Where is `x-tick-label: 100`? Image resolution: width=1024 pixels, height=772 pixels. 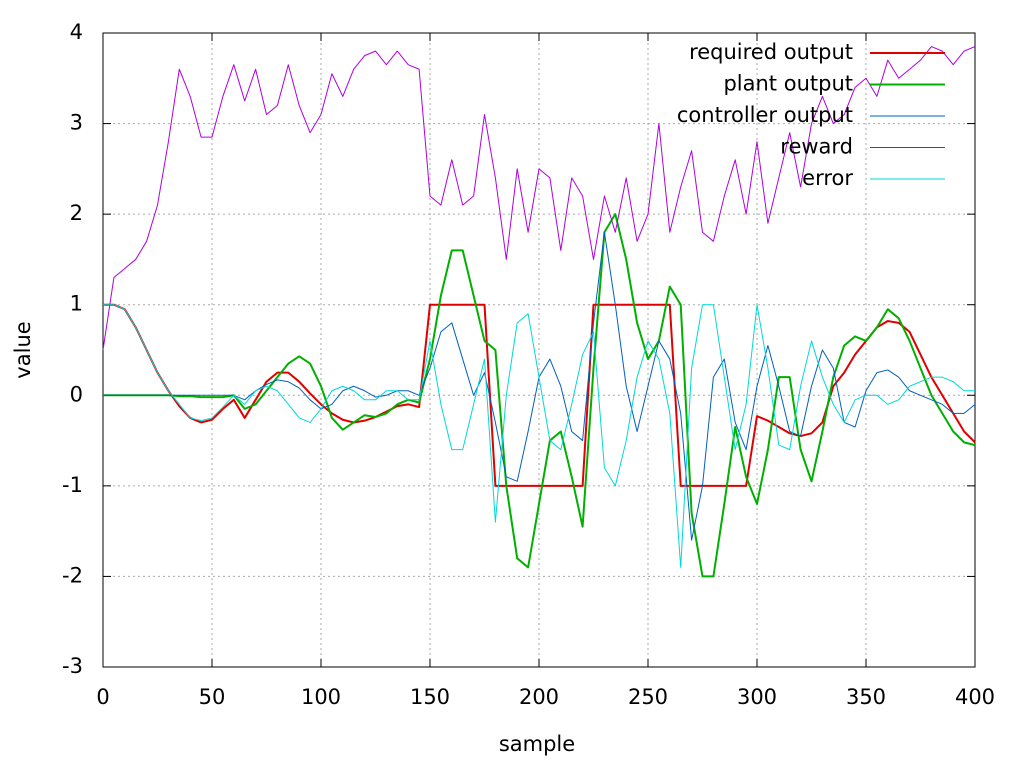 x-tick-label: 100 is located at coordinates (321, 697).